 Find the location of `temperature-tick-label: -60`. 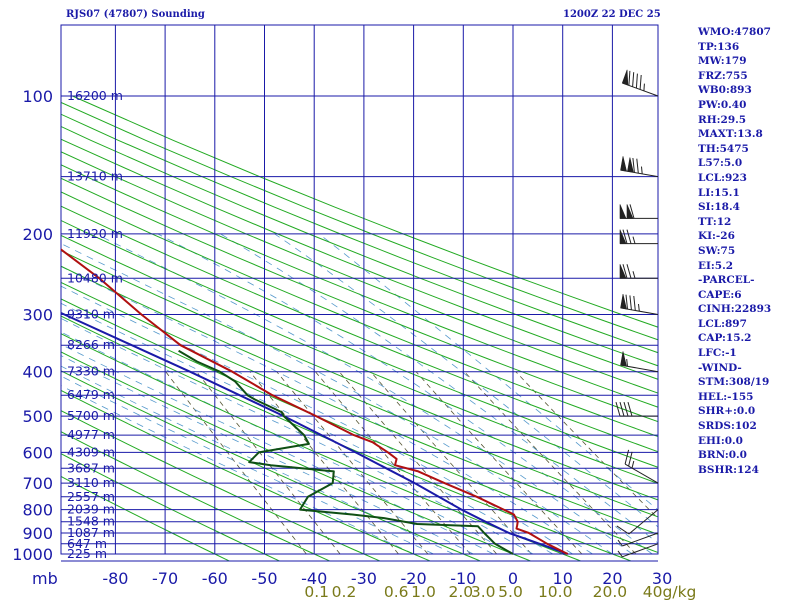

temperature-tick-label: -60 is located at coordinates (215, 578).